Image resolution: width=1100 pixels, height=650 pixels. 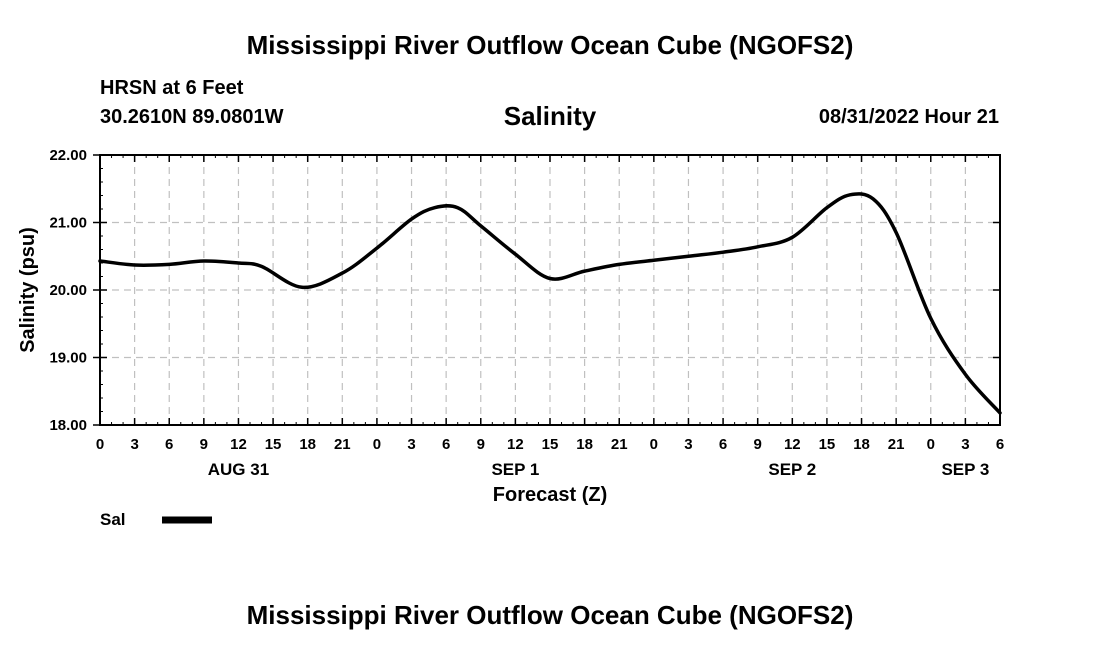 I want to click on y-tick-label: 20.00, so click(x=68, y=290).